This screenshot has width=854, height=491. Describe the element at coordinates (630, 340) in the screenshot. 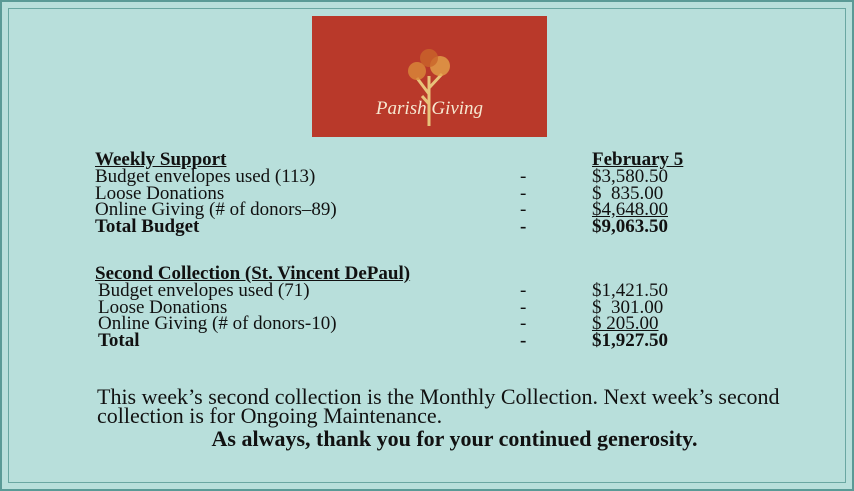

I see `row-amount: $1,927.50` at that location.